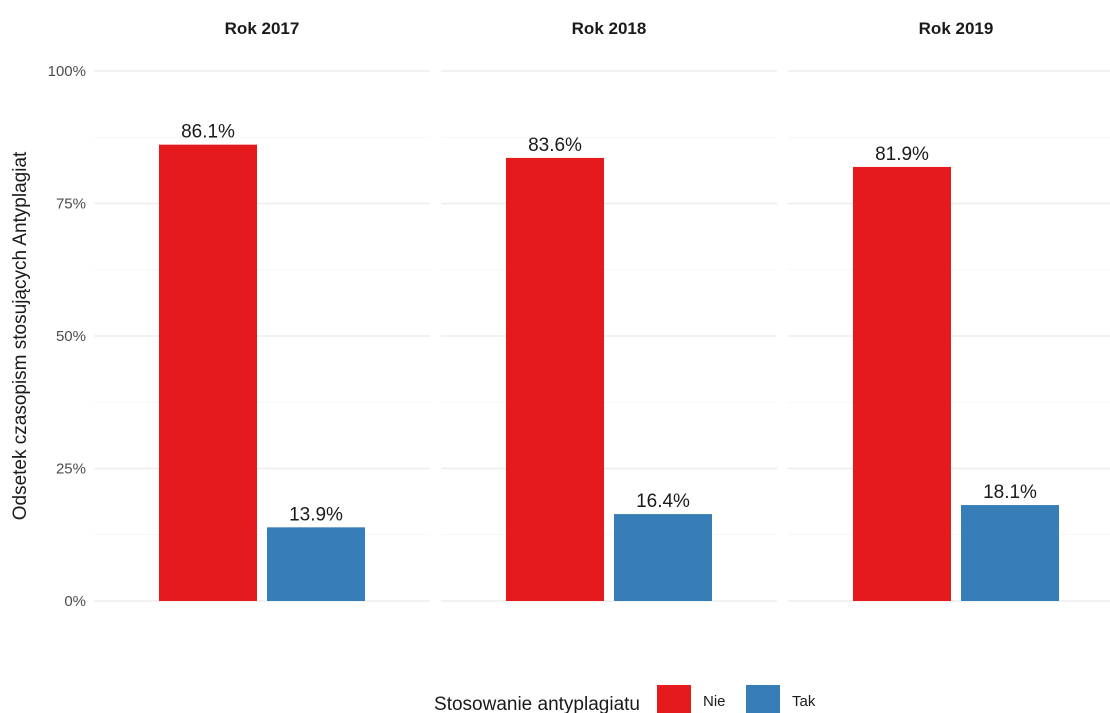  Describe the element at coordinates (956, 28) in the screenshot. I see `facet-title: Rok 2019` at that location.